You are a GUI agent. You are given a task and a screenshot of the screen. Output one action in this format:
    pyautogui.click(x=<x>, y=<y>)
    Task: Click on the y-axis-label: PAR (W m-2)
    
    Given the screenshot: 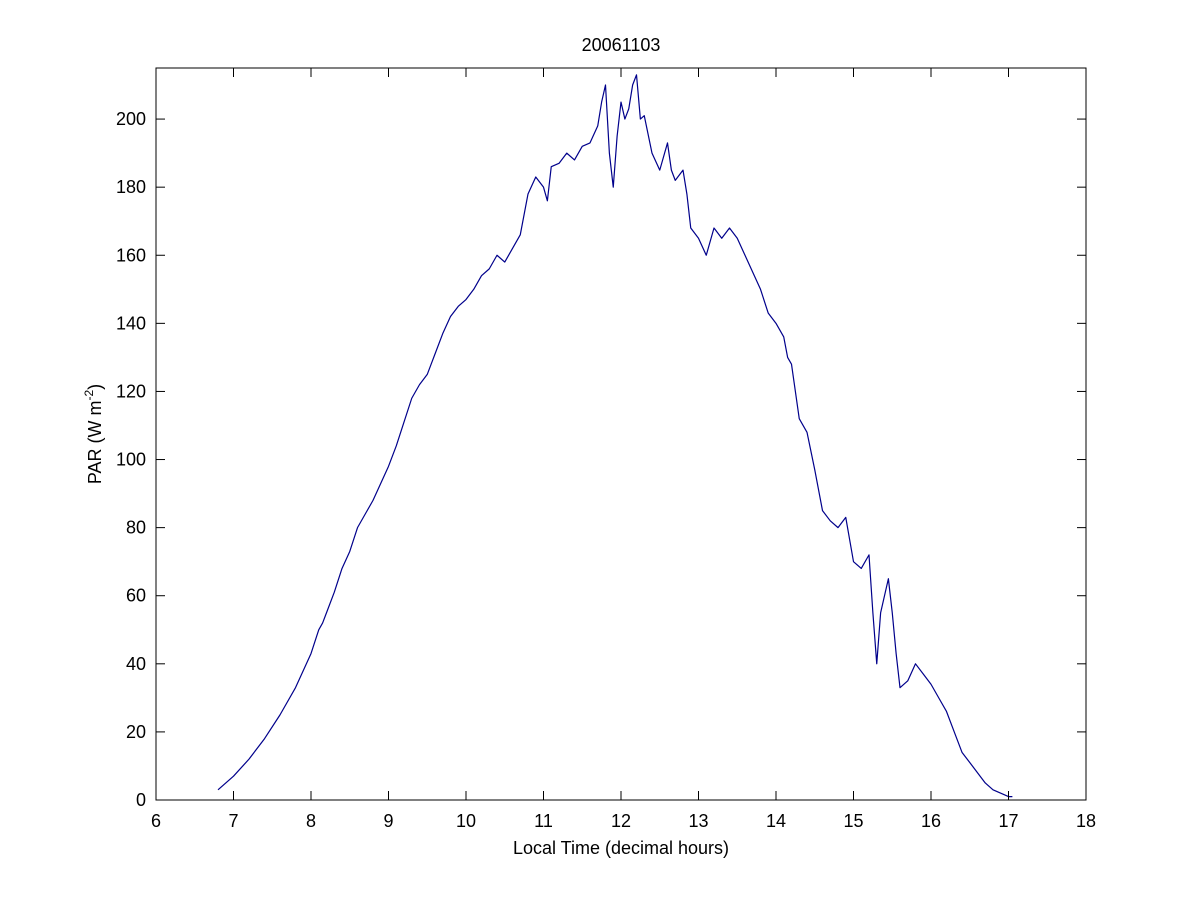 What is the action you would take?
    pyautogui.click(x=93, y=434)
    